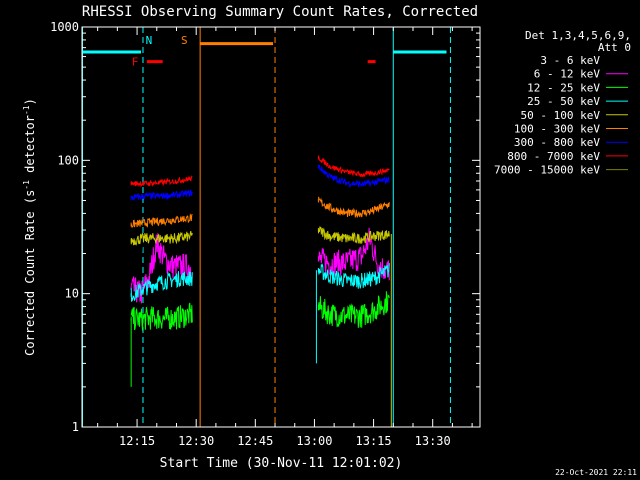  I want to click on y-axis-label: Corrected Count Rate (s-1 detector-1), so click(29, 227).